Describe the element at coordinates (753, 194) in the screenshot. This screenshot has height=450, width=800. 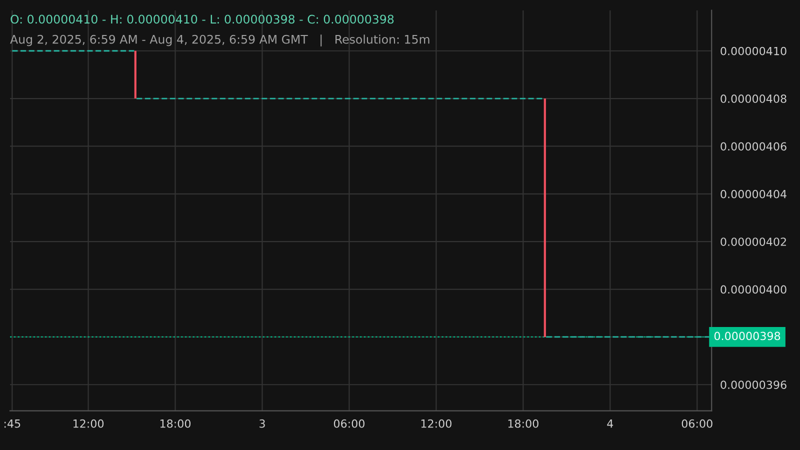
I see `y-tick-label: 0.00000404` at that location.